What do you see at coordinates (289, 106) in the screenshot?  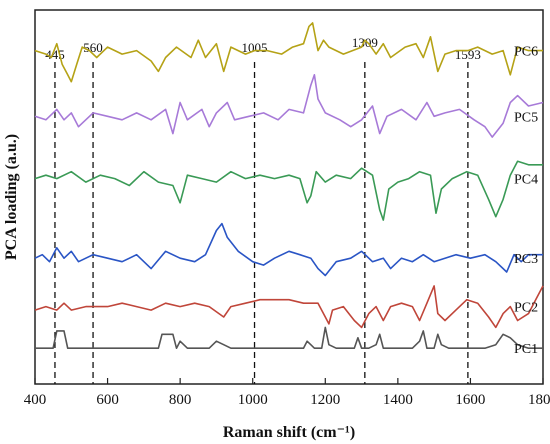 I see `series-line-pc5` at bounding box center [289, 106].